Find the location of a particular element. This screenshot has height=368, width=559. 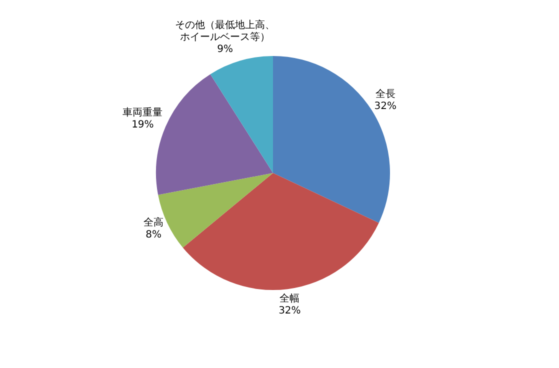

slice-label: 車両重量 is located at coordinates (142, 112).